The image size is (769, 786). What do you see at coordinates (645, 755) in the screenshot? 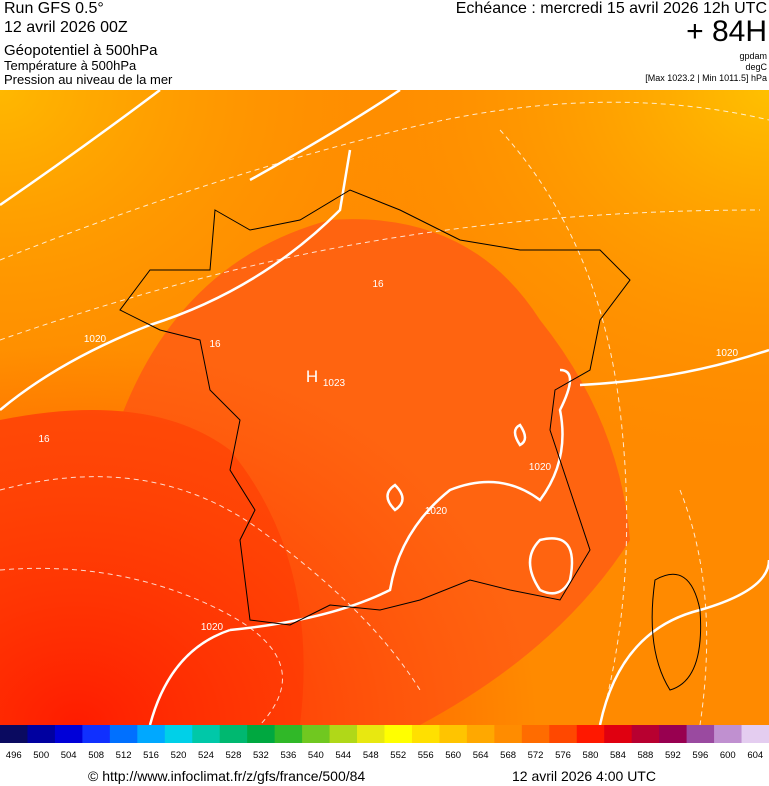
I see `colorbar-label: 588` at bounding box center [645, 755].